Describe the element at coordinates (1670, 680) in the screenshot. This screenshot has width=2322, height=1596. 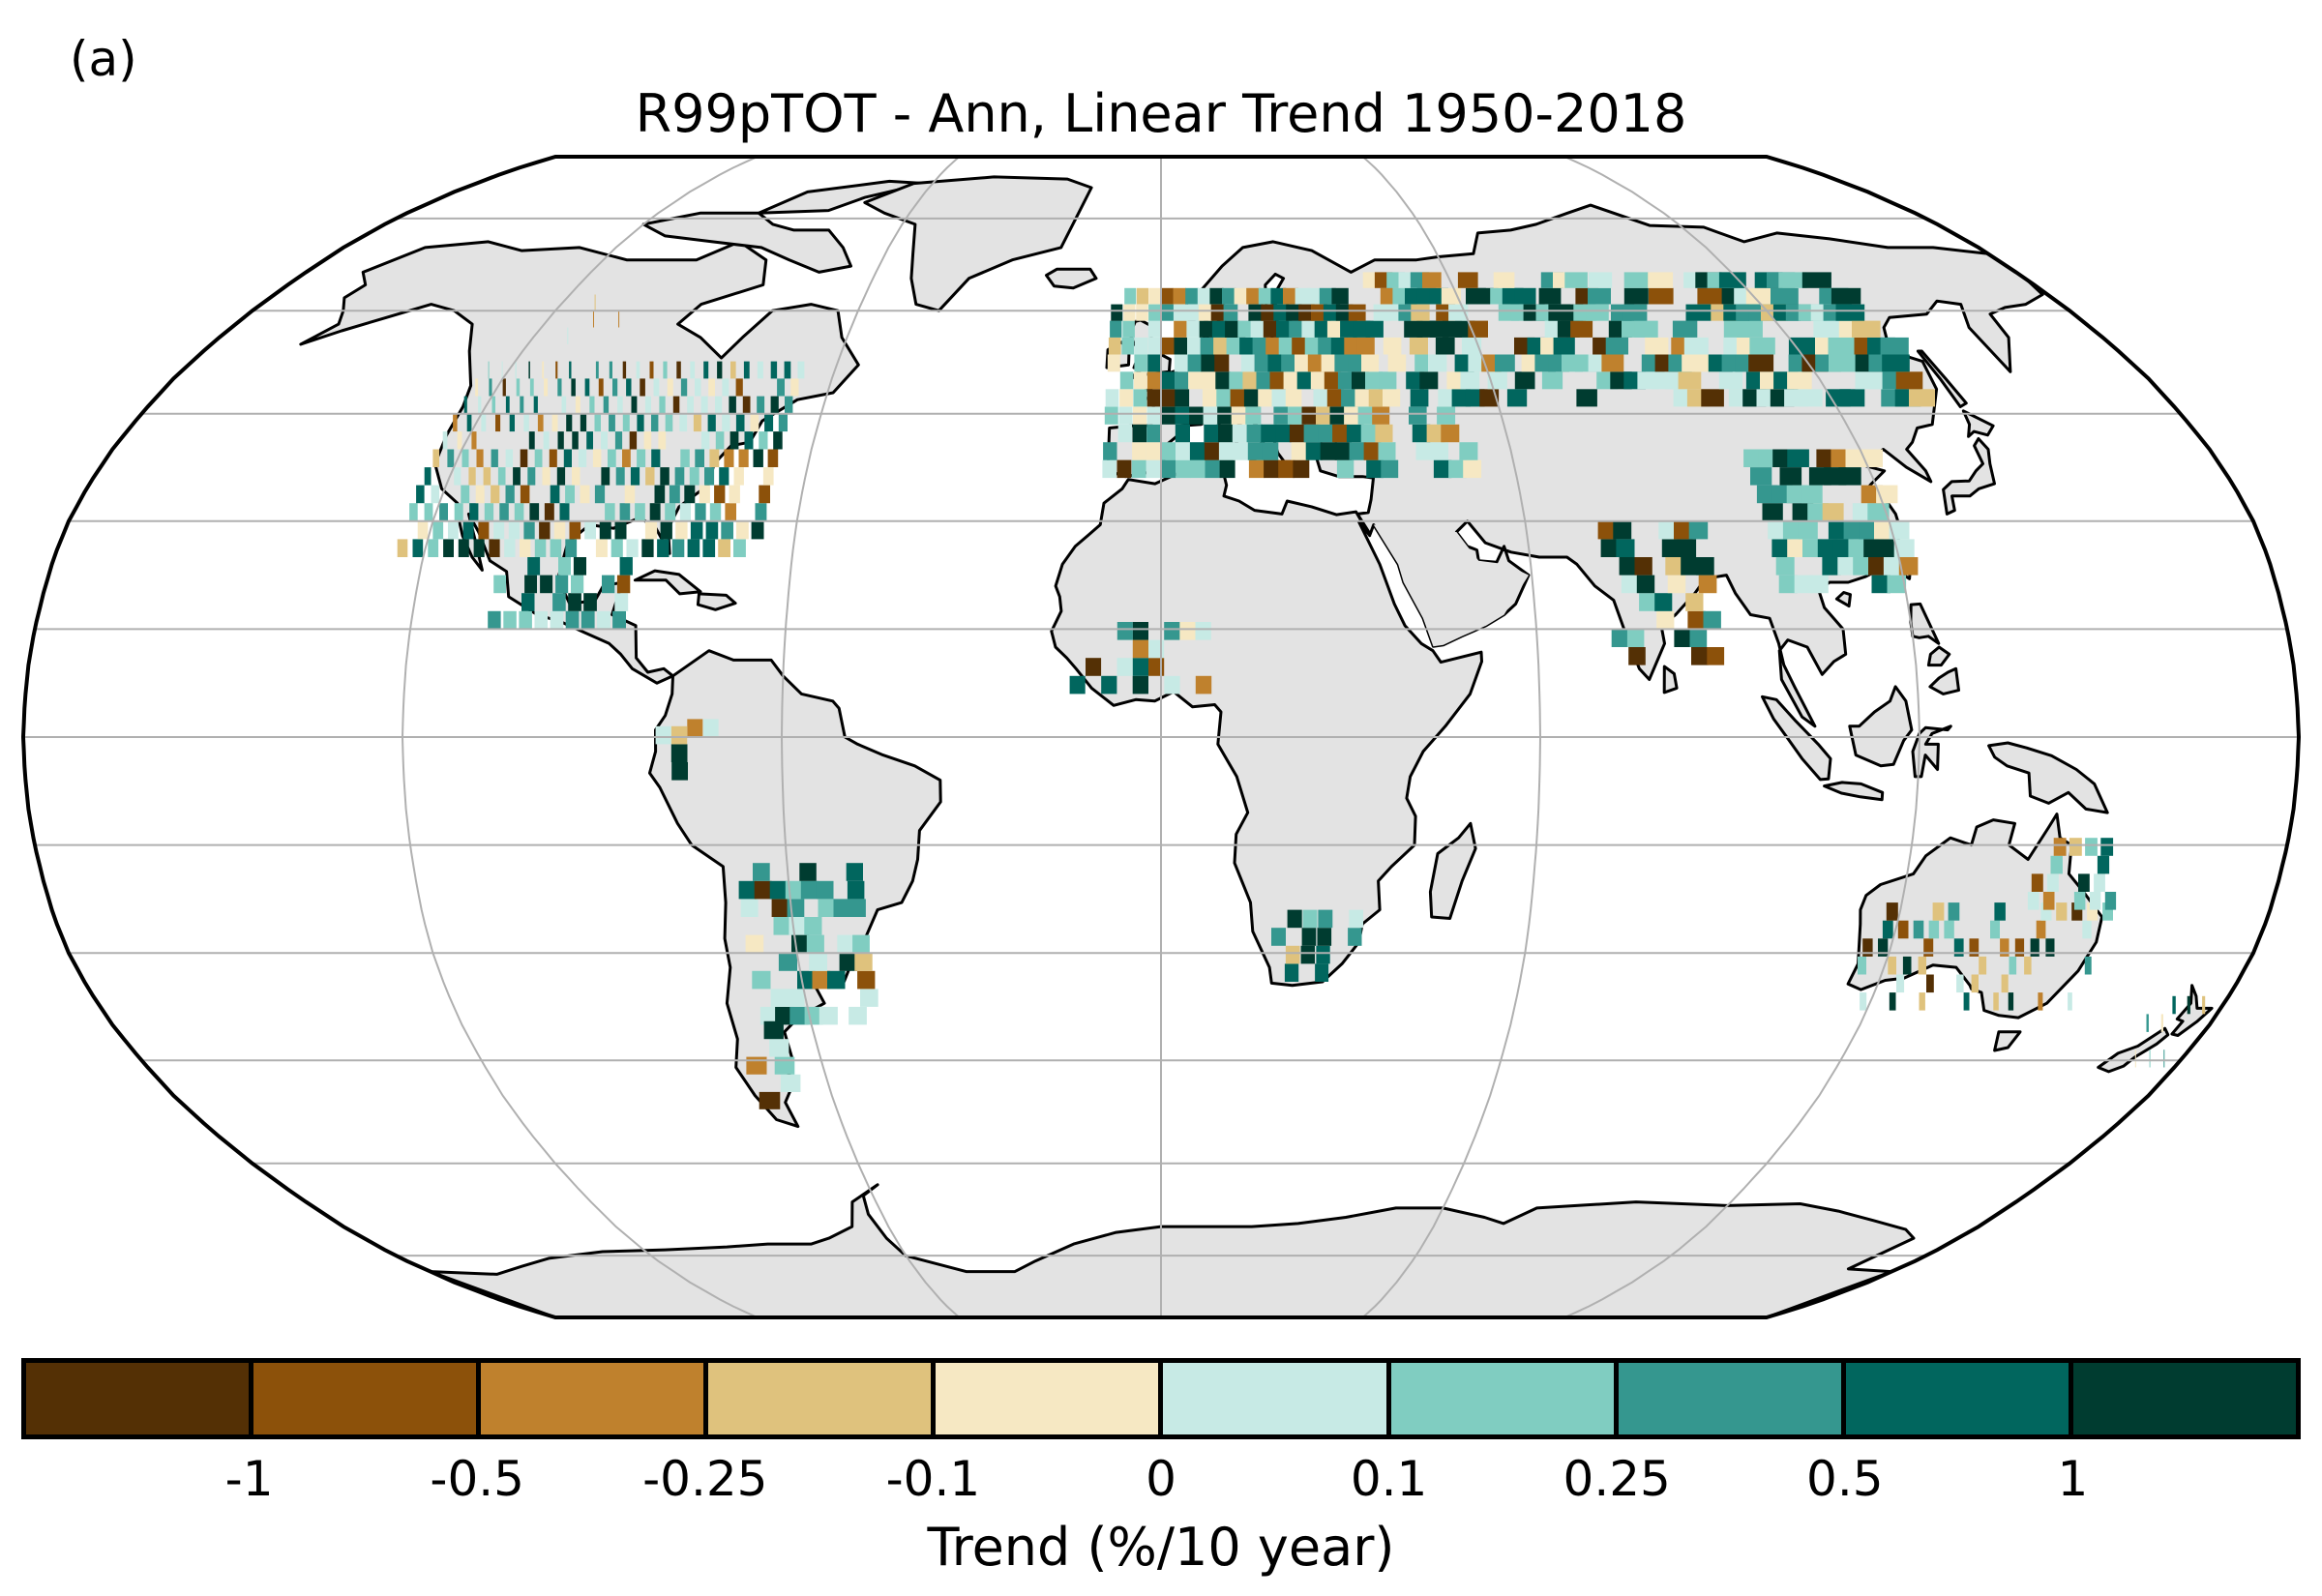
I see `land-sri-lanka` at that location.